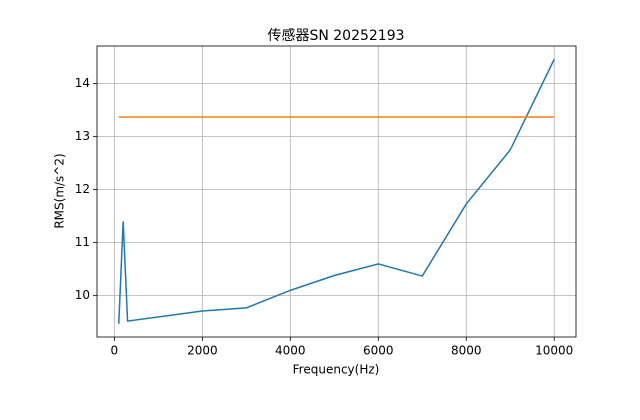  I want to click on chart-title: 传感器SN 20252193, so click(335, 35).